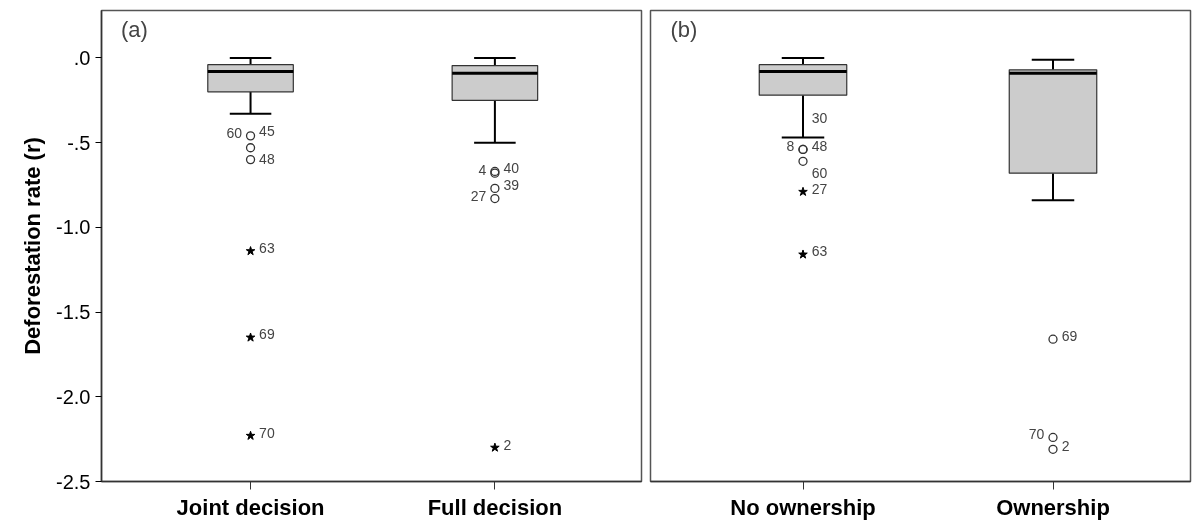 The height and width of the screenshot is (522, 1192). I want to click on annotation: 30, so click(819, 118).